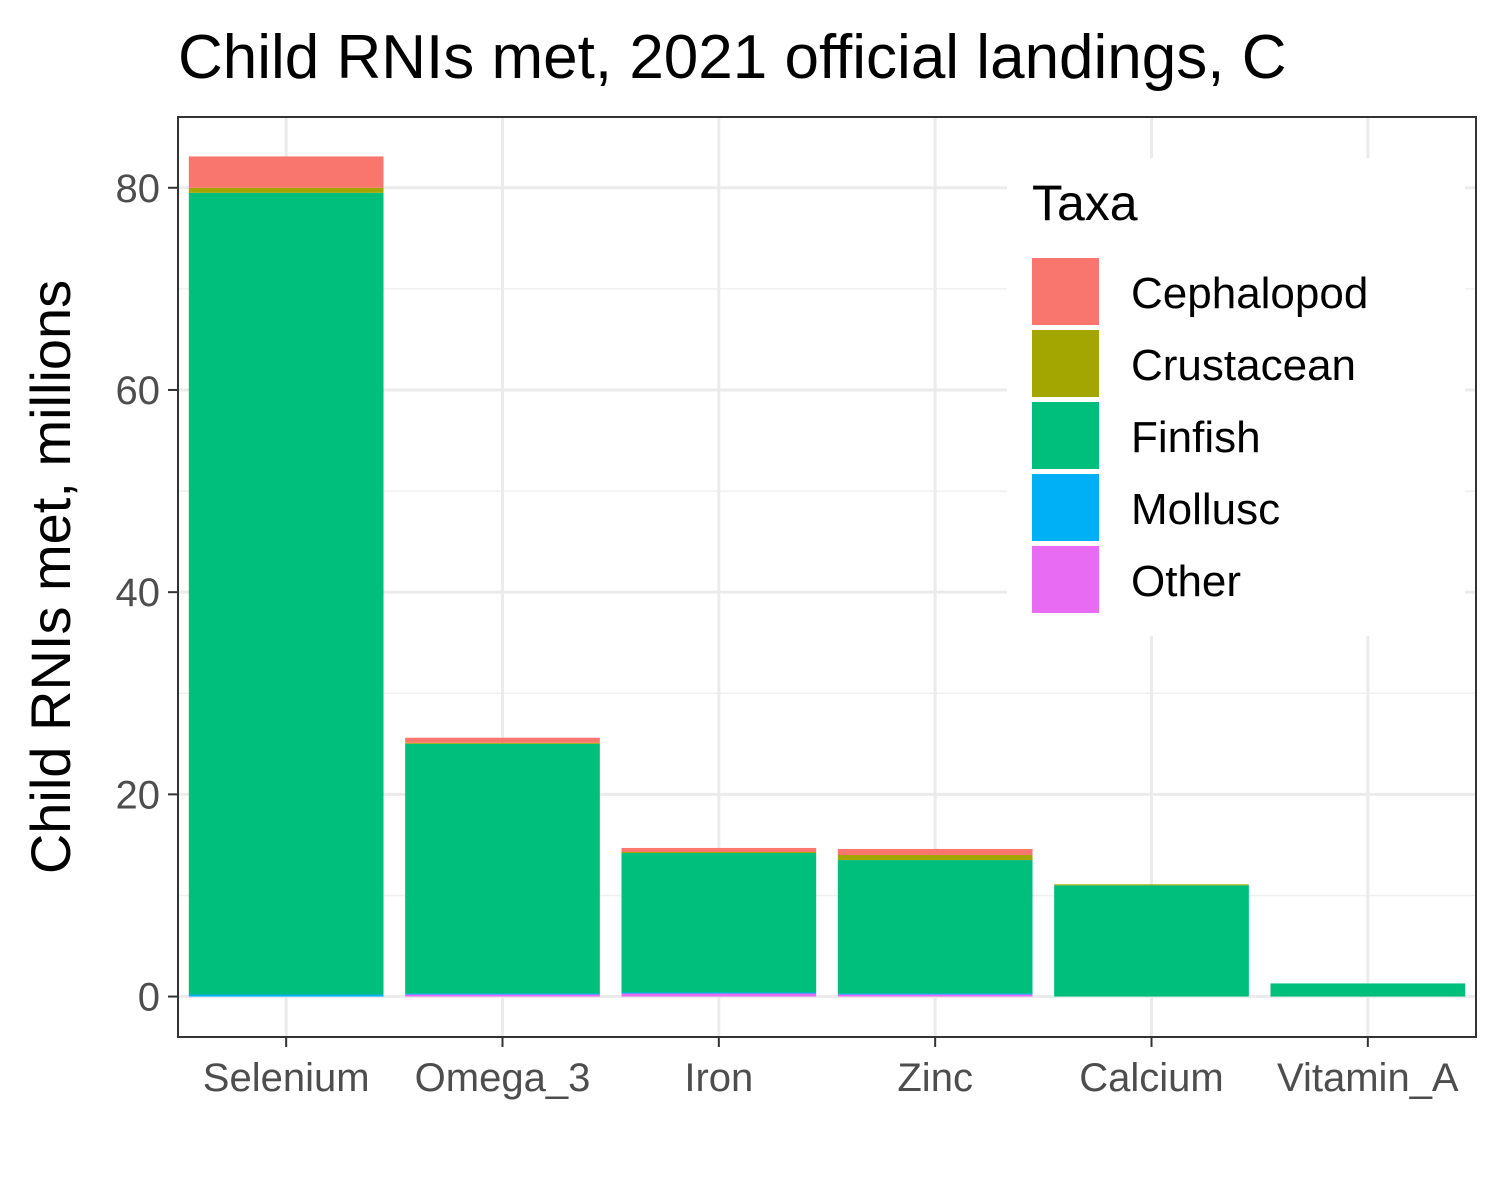 The width and height of the screenshot is (1500, 1200). I want to click on bar-segment-zinc-mollusc, so click(935, 994).